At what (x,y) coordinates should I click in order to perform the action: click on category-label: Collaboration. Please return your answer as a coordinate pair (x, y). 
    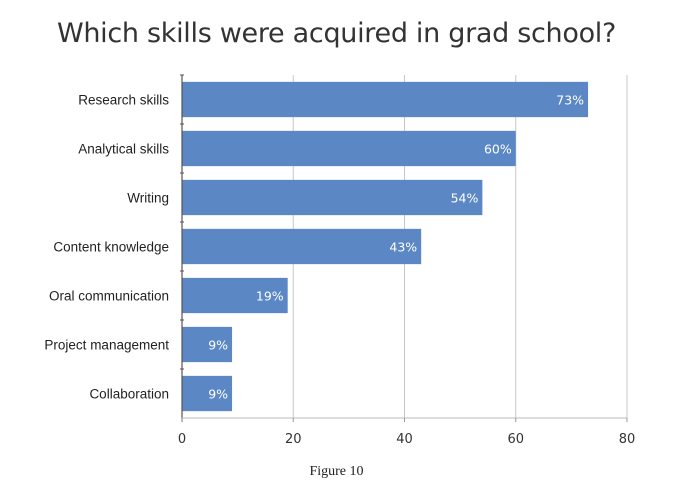
    Looking at the image, I should click on (129, 394).